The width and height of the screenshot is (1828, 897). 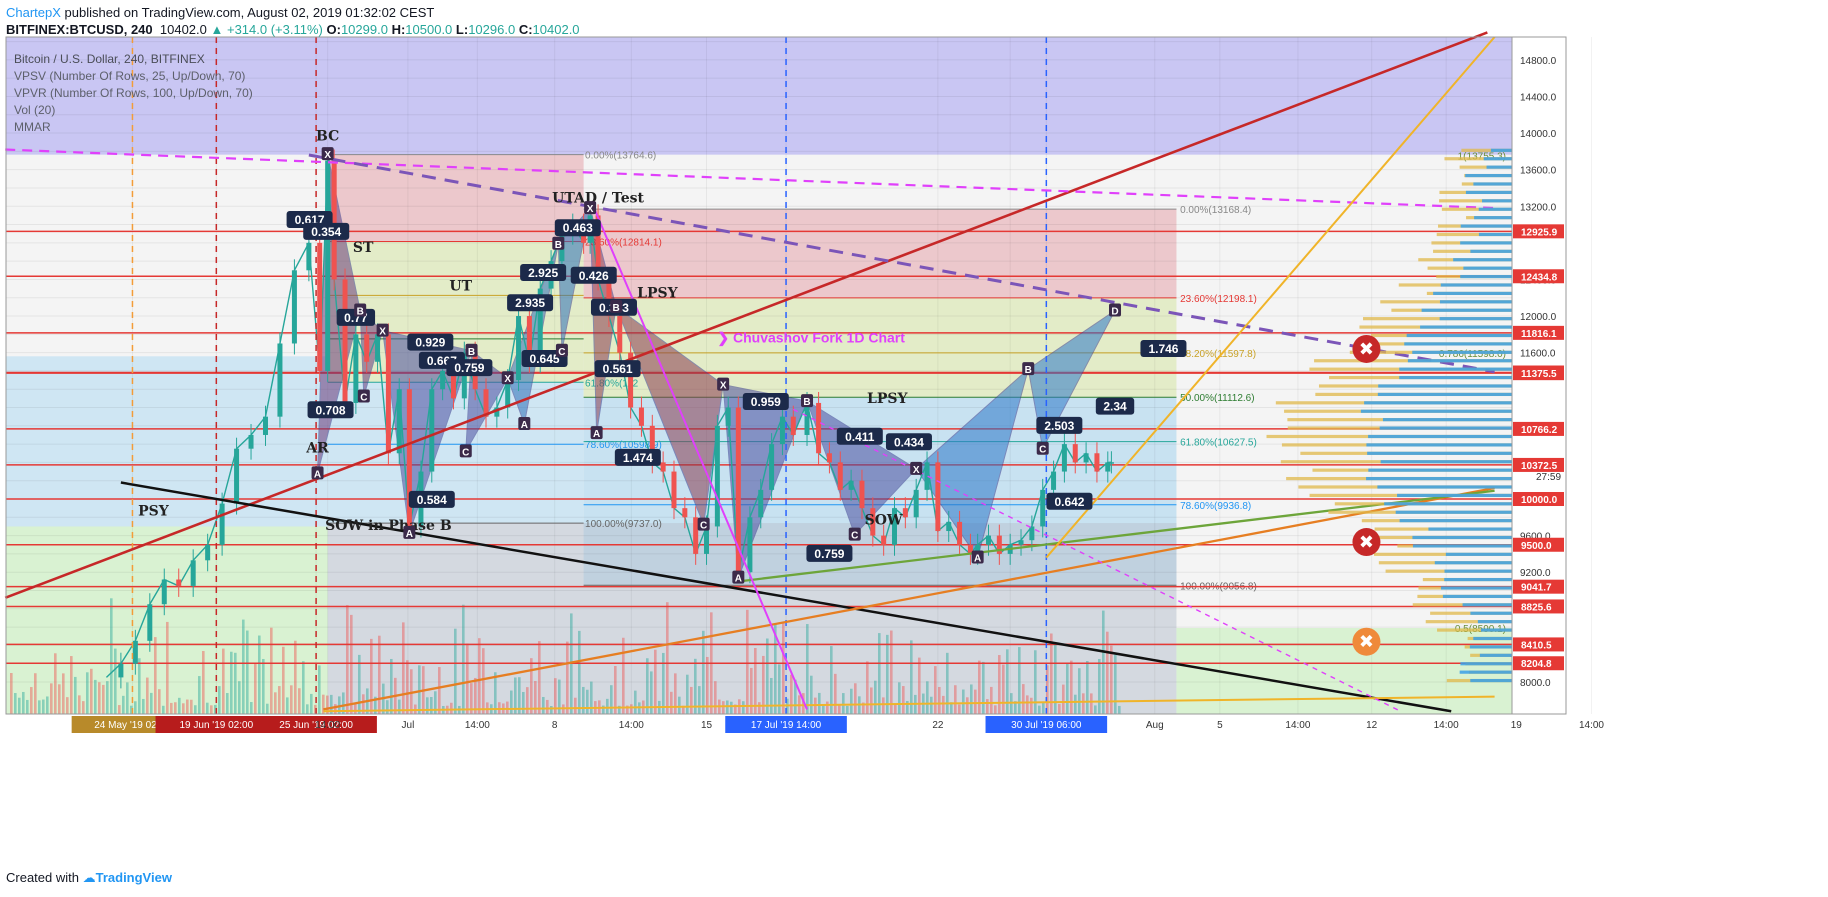 I want to click on legend-indicator: MMAR, so click(x=32, y=127).